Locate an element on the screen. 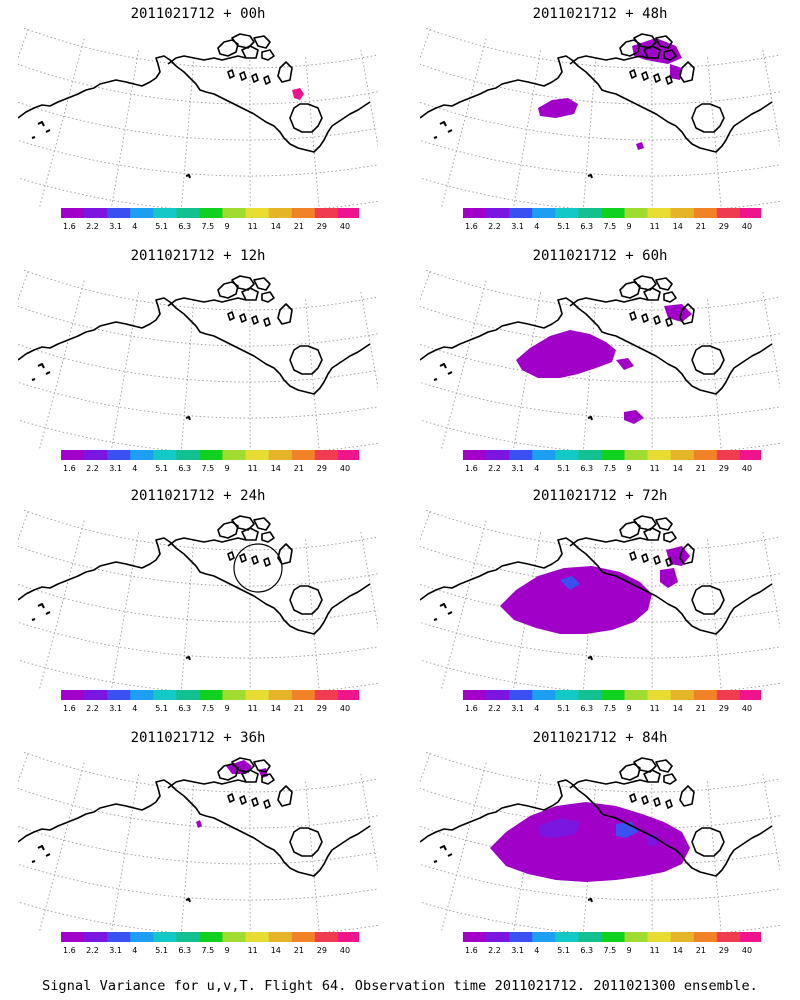 Image resolution: width=800 pixels, height=1000 pixels. colorbar-label: 40 is located at coordinates (747, 708).